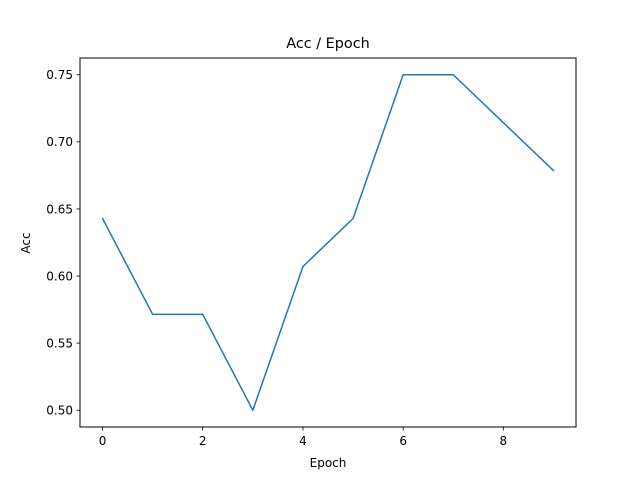 This screenshot has width=640, height=480. Describe the element at coordinates (403, 441) in the screenshot. I see `x-tick-label: 6` at that location.